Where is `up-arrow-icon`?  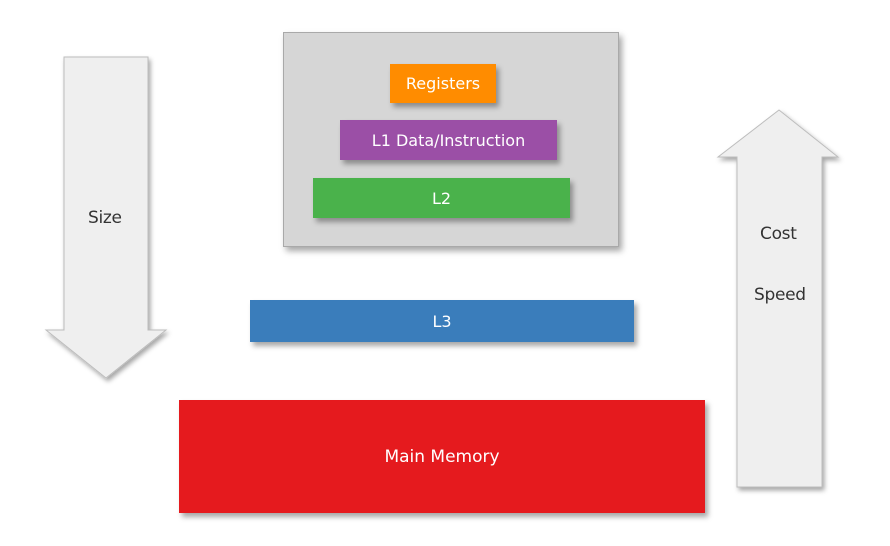
up-arrow-icon is located at coordinates (778, 298).